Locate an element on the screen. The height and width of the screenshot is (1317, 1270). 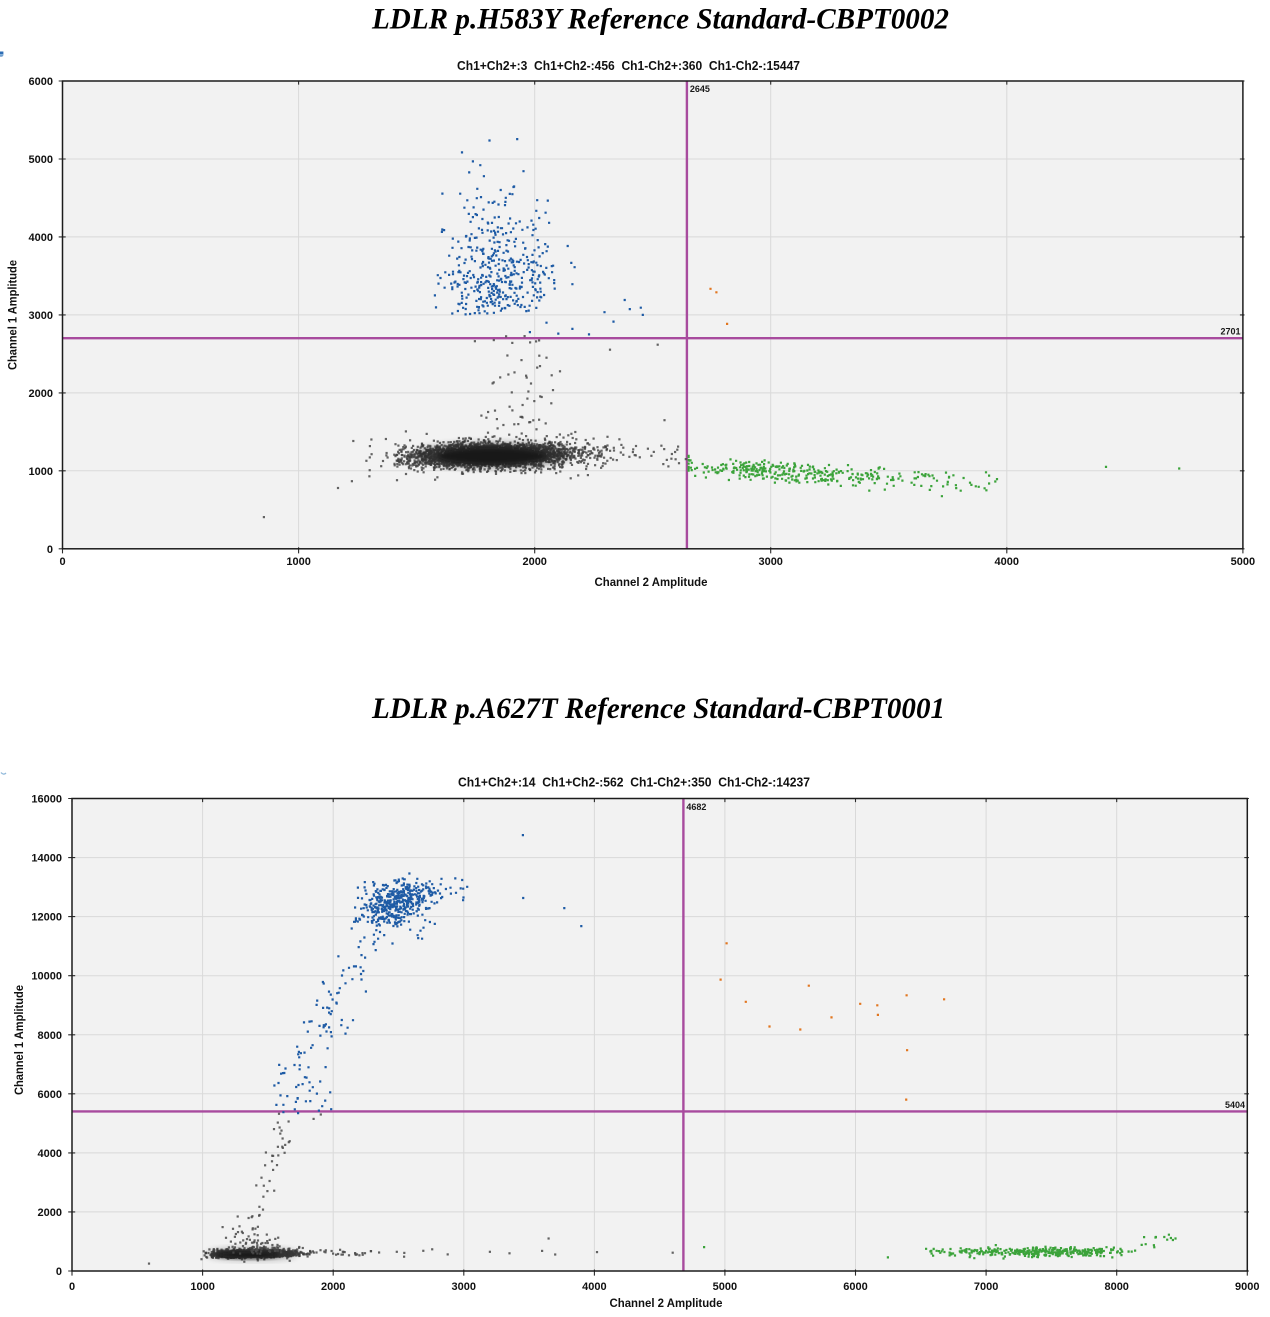
svg-text: 5404 is located at coordinates (1235, 1105).